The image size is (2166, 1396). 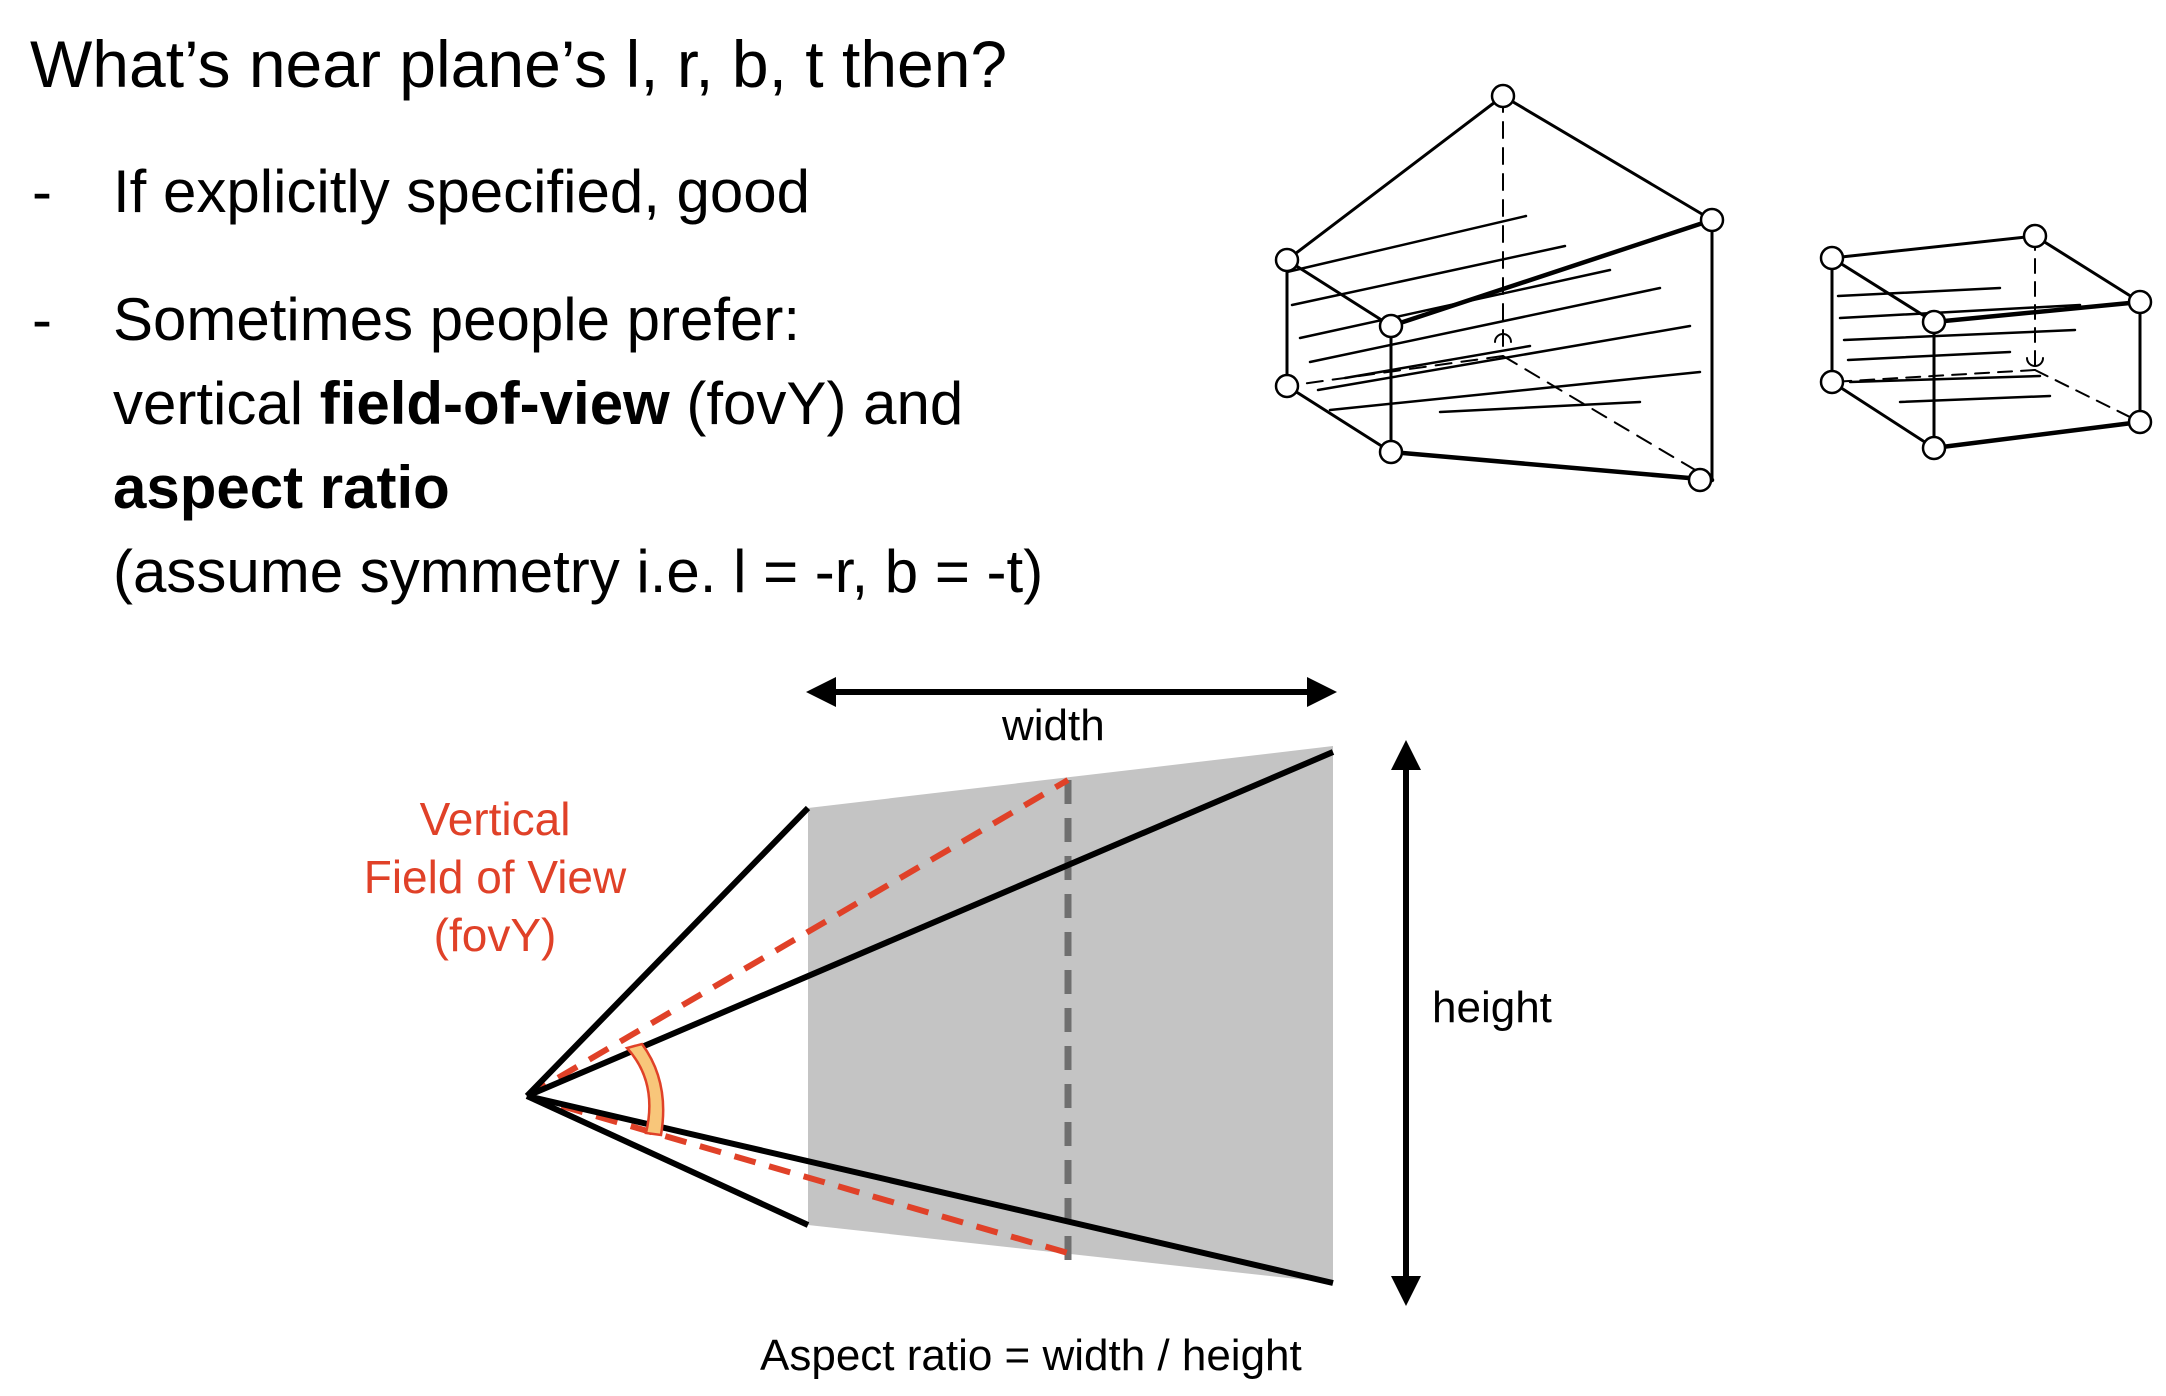 I want to click on frustum-edge-upper-left, so click(x=667, y=952).